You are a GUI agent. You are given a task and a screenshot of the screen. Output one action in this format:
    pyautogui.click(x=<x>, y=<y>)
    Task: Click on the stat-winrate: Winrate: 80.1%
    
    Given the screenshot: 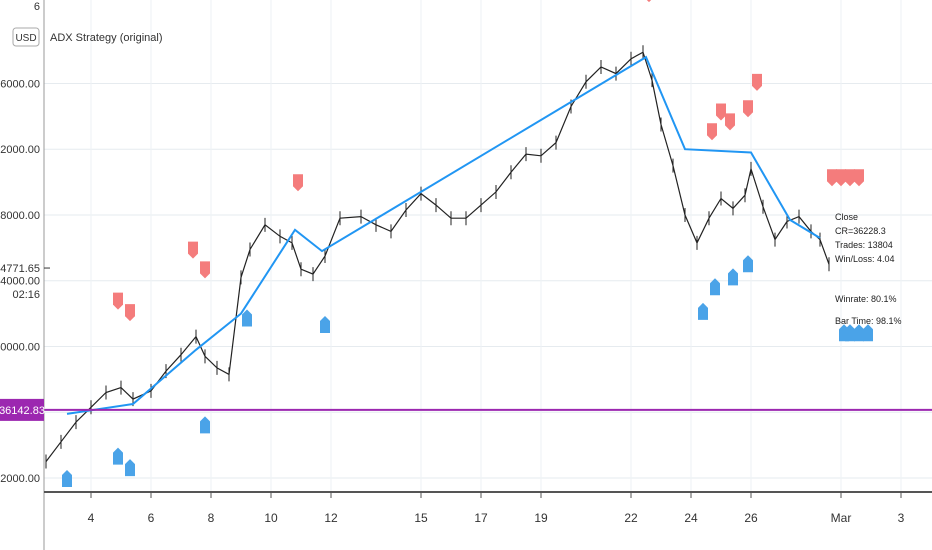 What is the action you would take?
    pyautogui.click(x=866, y=299)
    